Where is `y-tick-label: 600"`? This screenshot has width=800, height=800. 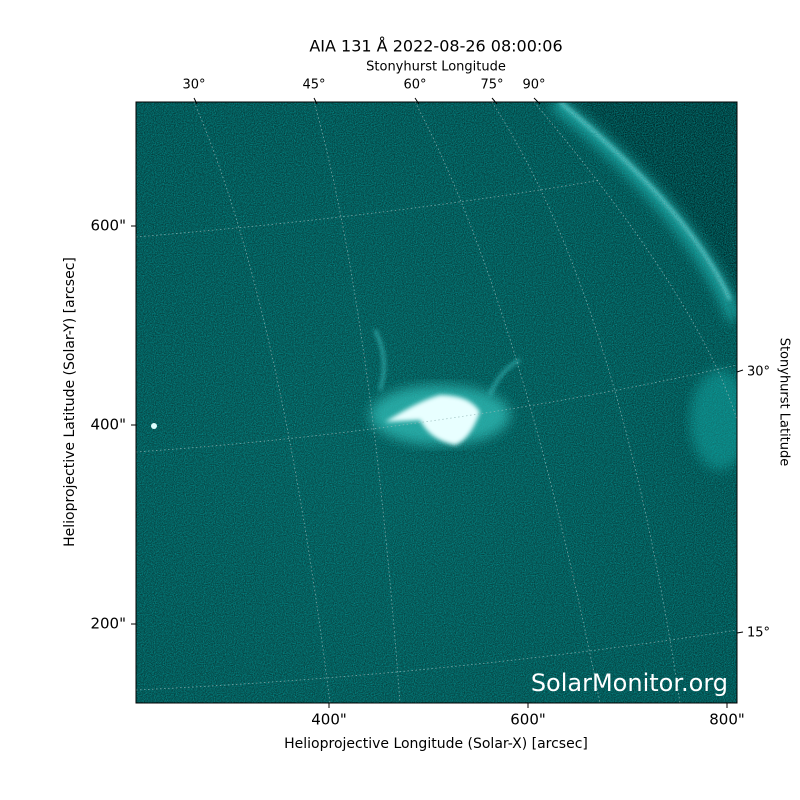
y-tick-label: 600" is located at coordinates (108, 226).